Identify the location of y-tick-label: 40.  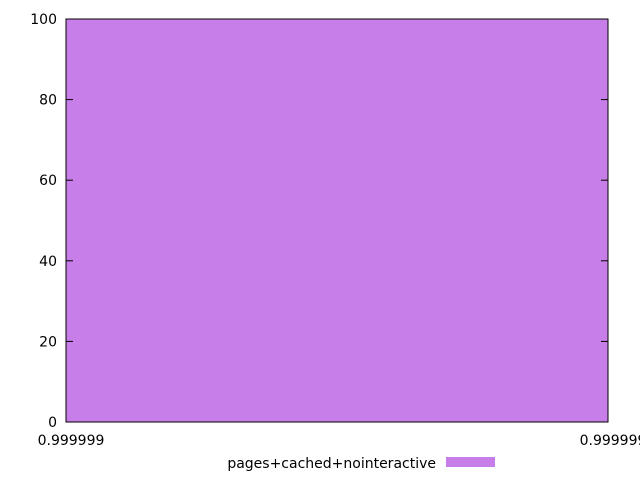
(48, 262).